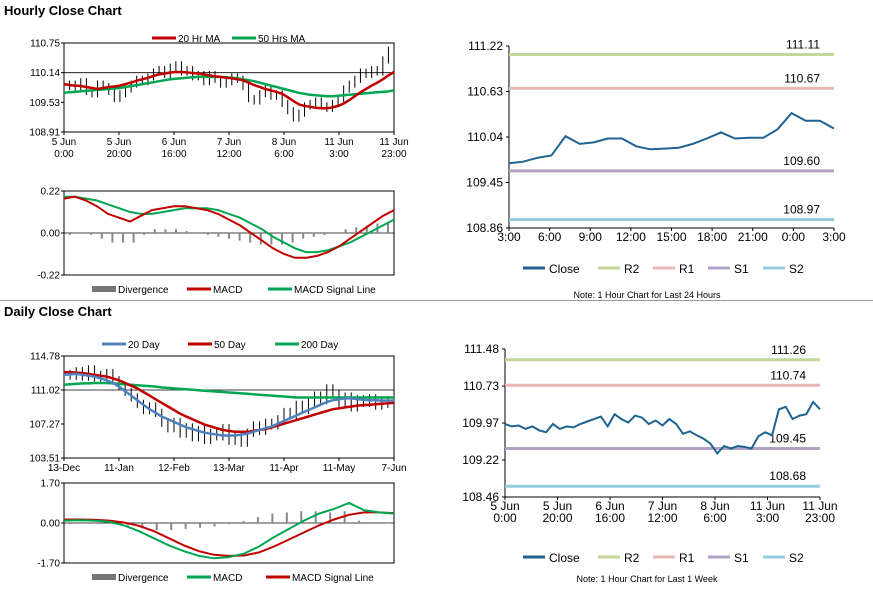 The height and width of the screenshot is (601, 873). What do you see at coordinates (591, 237) in the screenshot?
I see `hourly-levels-x-tick-label: 9:00` at bounding box center [591, 237].